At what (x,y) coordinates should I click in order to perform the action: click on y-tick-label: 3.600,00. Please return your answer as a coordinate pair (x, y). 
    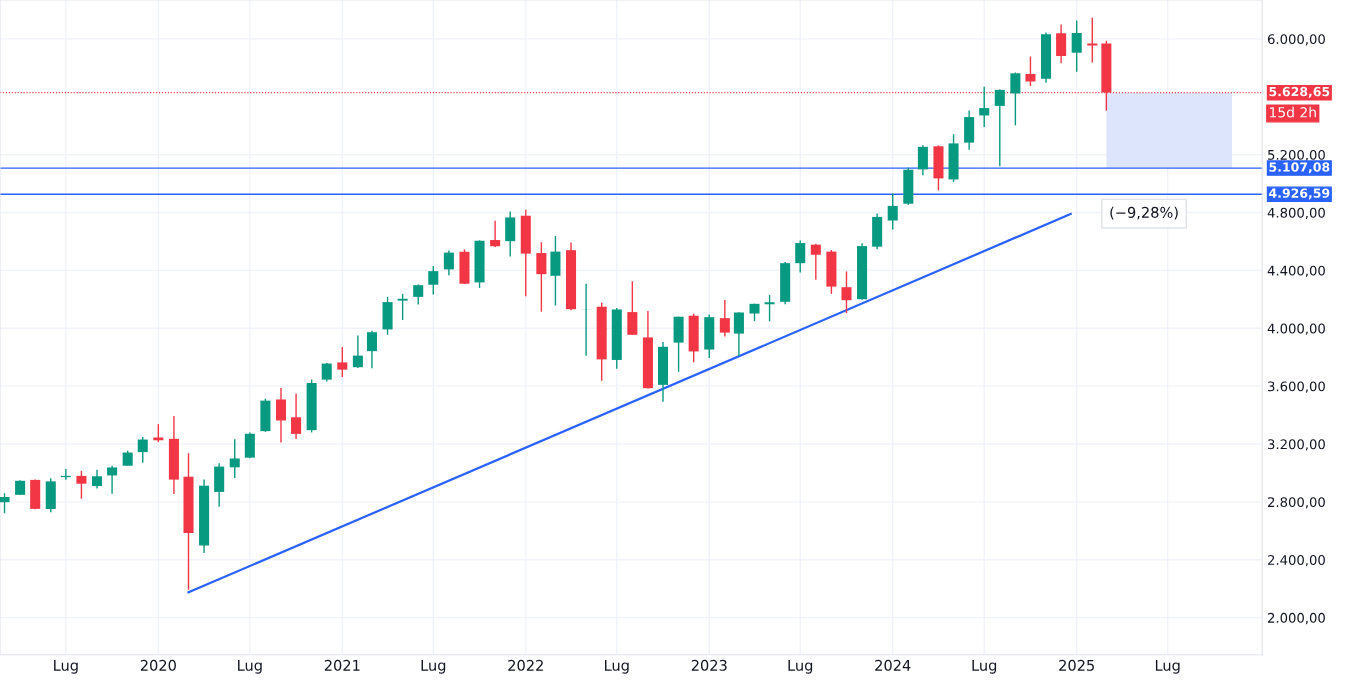
    Looking at the image, I should click on (1296, 387).